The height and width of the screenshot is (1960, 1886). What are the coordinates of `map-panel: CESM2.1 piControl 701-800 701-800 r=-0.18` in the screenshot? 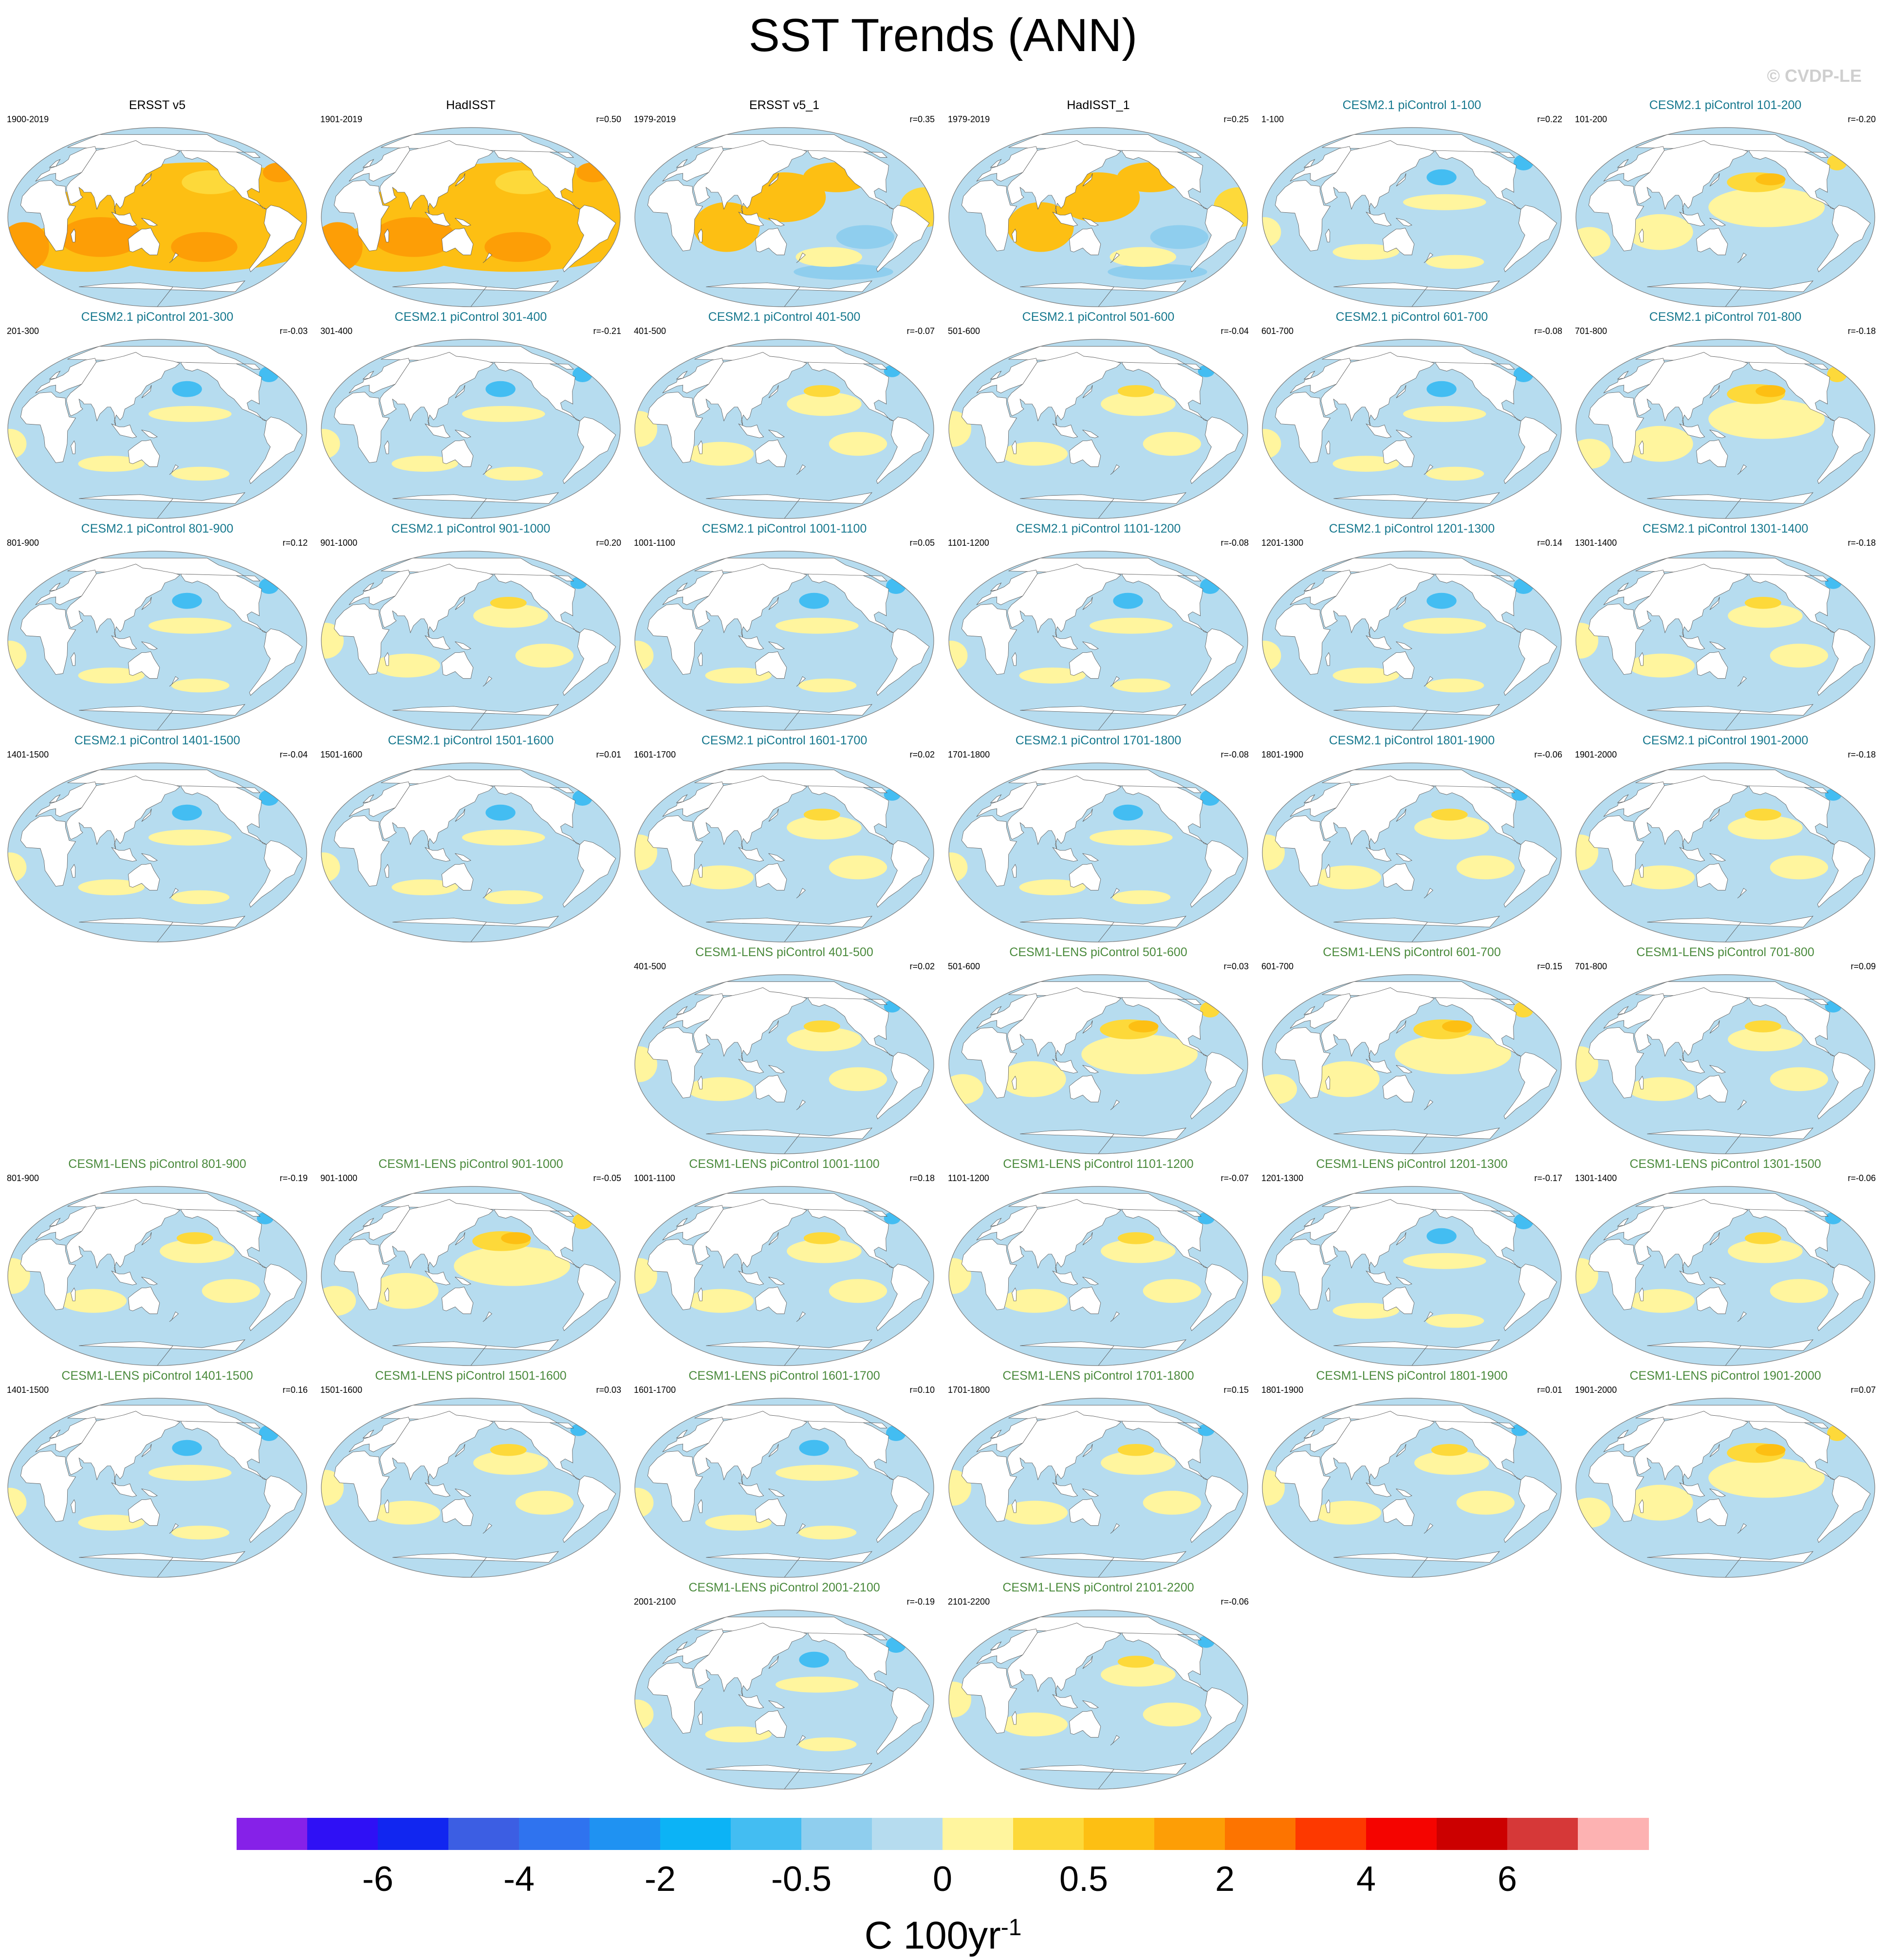 It's located at (1725, 415).